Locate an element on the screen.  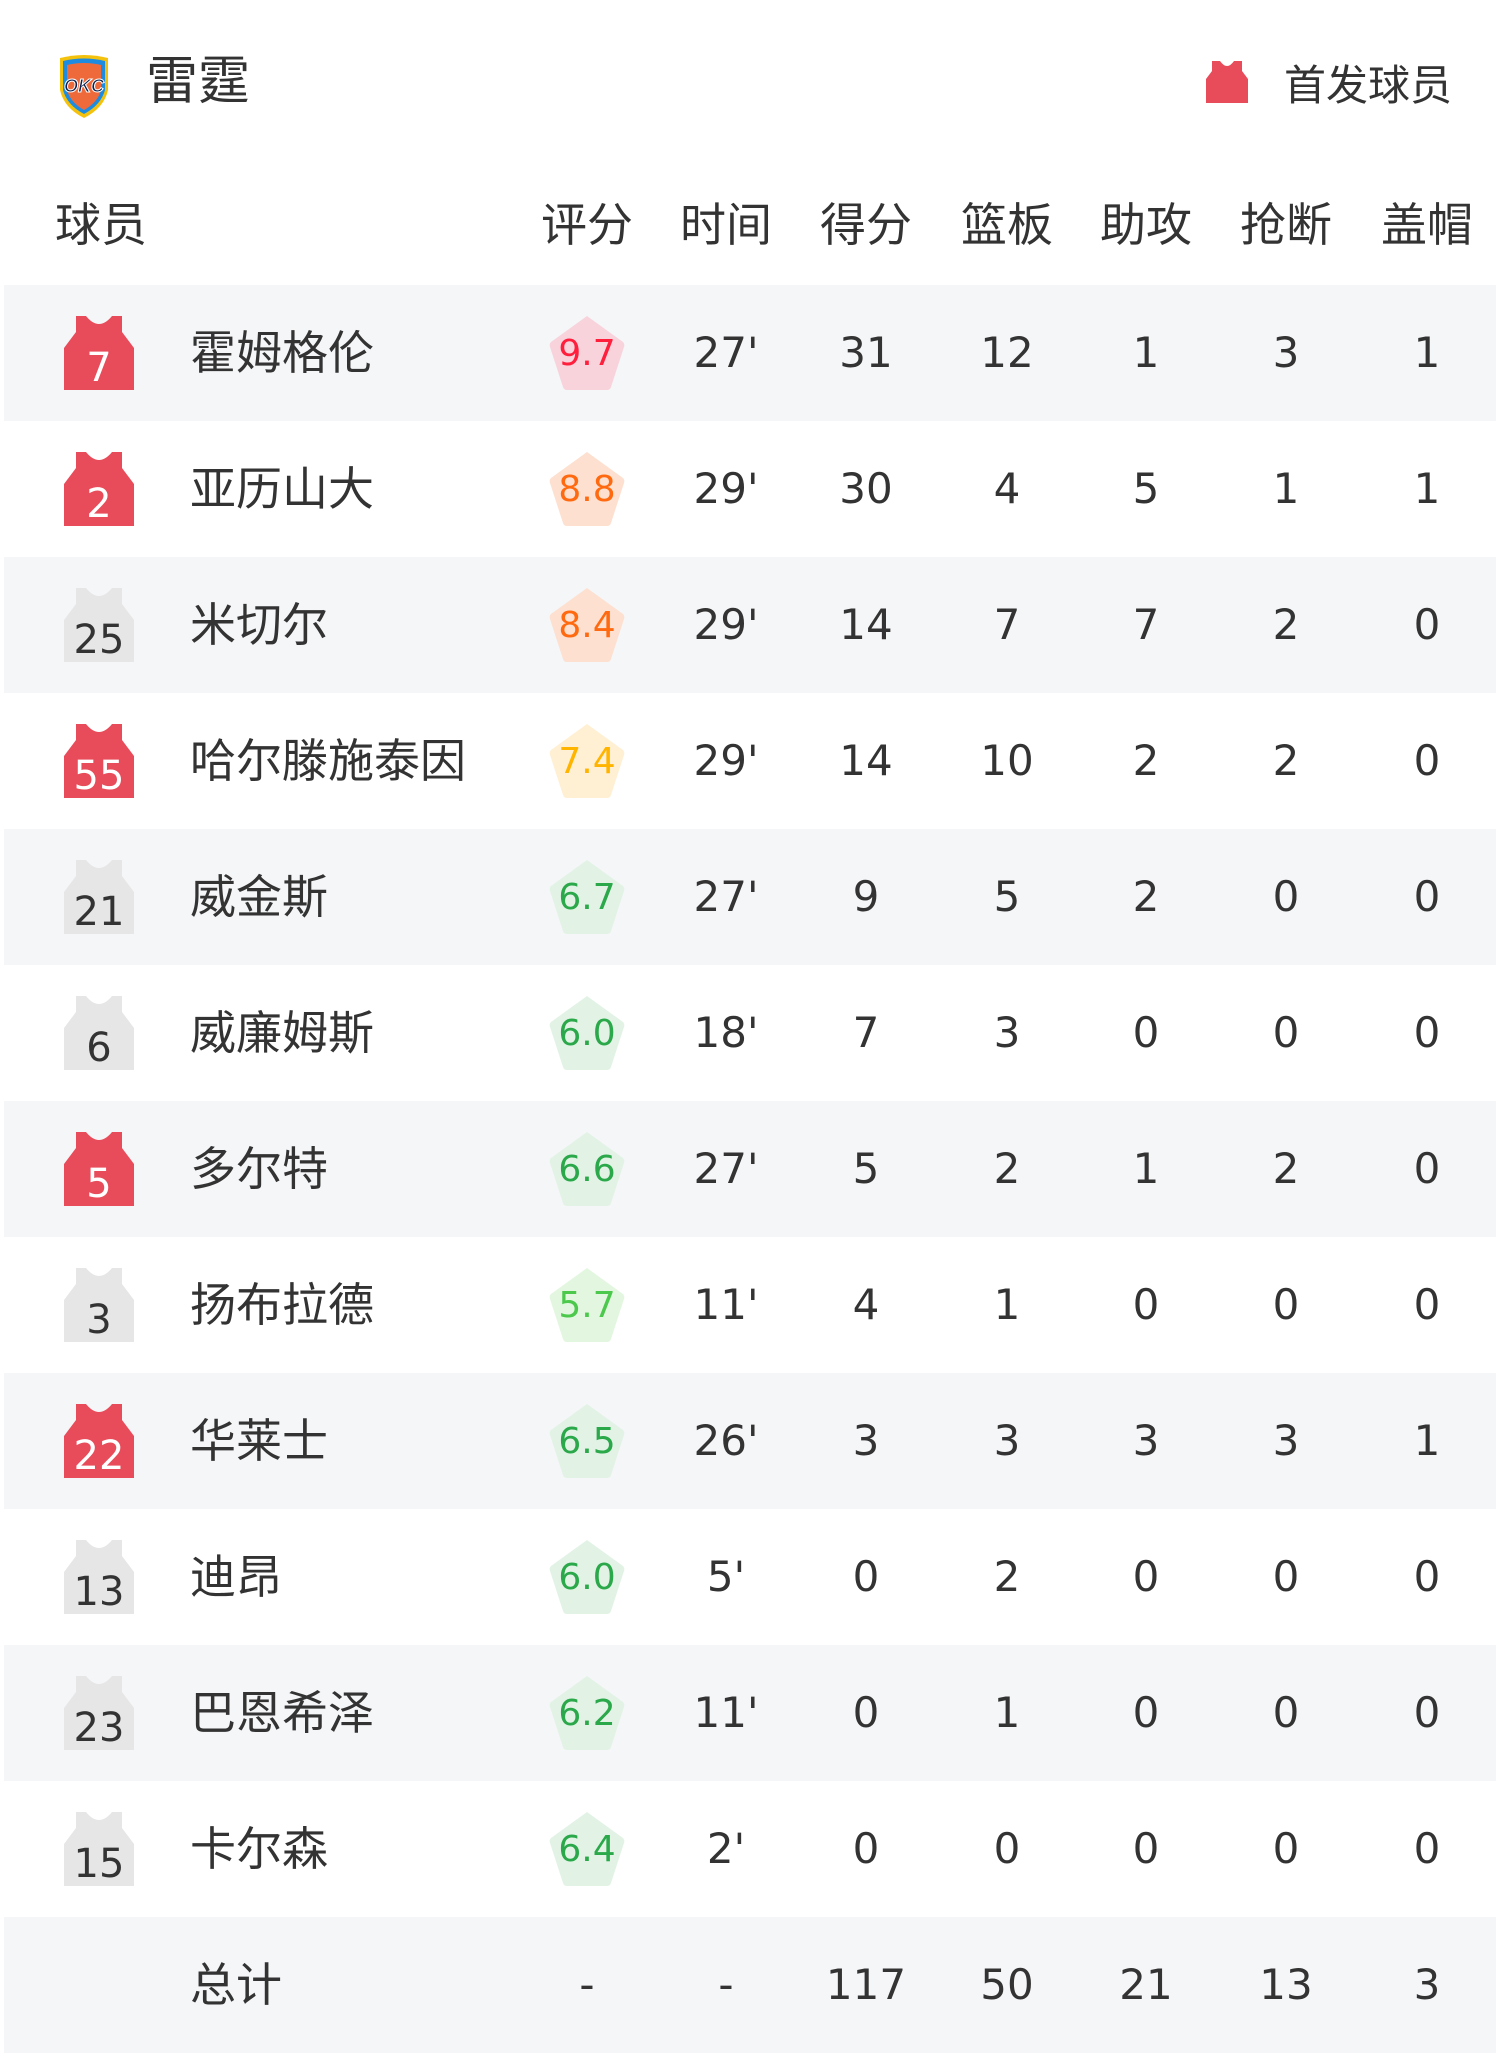
rating-value: 5.7 is located at coordinates (587, 1305).